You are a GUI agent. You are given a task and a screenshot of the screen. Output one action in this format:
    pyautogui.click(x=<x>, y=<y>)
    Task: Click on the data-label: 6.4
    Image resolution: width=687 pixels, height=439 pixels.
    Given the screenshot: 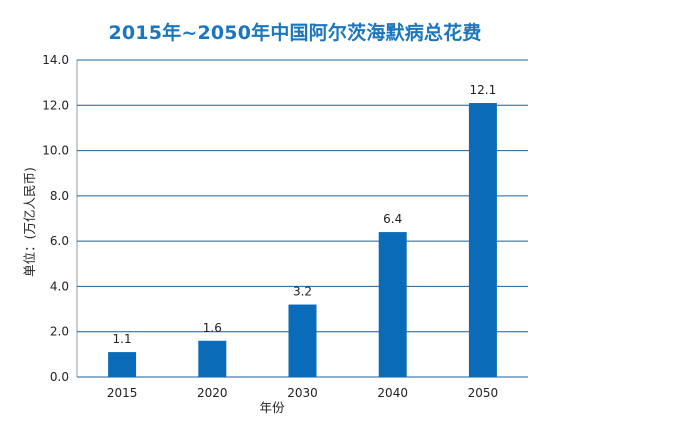 What is the action you would take?
    pyautogui.click(x=392, y=219)
    